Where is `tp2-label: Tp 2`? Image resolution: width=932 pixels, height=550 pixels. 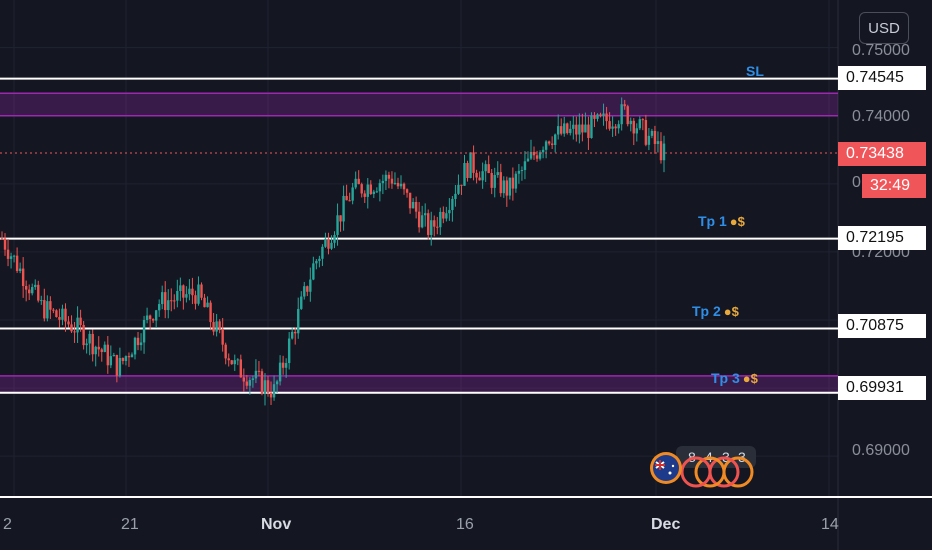 tp2-label: Tp 2 is located at coordinates (706, 311).